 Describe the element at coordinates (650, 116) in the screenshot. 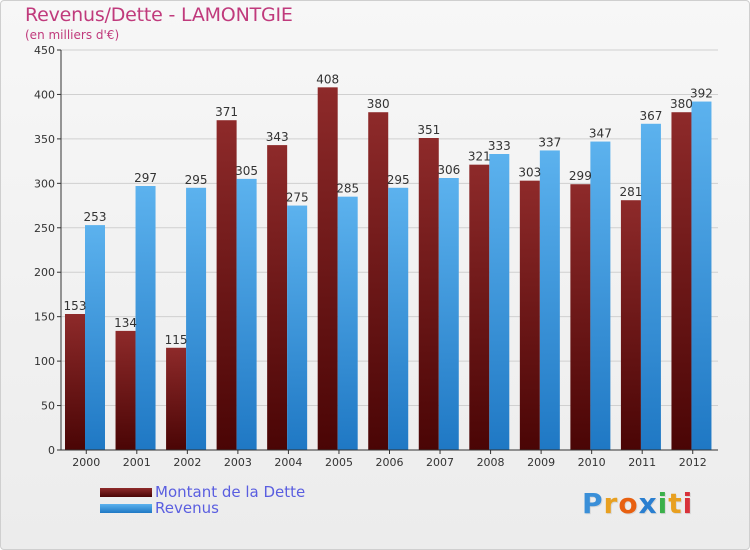

I see `data-label: 367` at that location.